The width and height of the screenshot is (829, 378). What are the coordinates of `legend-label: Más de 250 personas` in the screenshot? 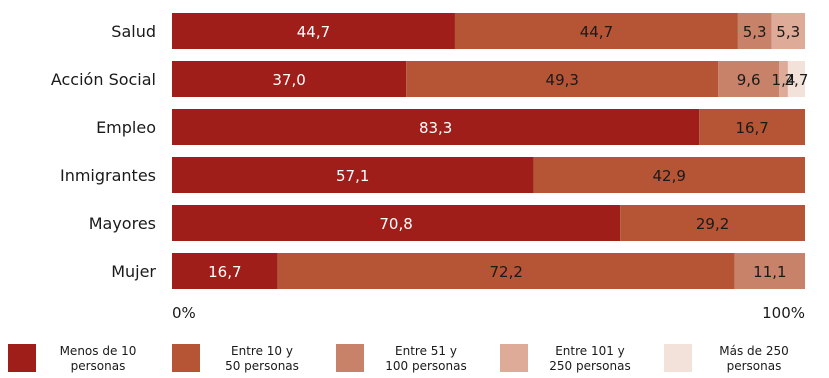 It's located at (754, 358).